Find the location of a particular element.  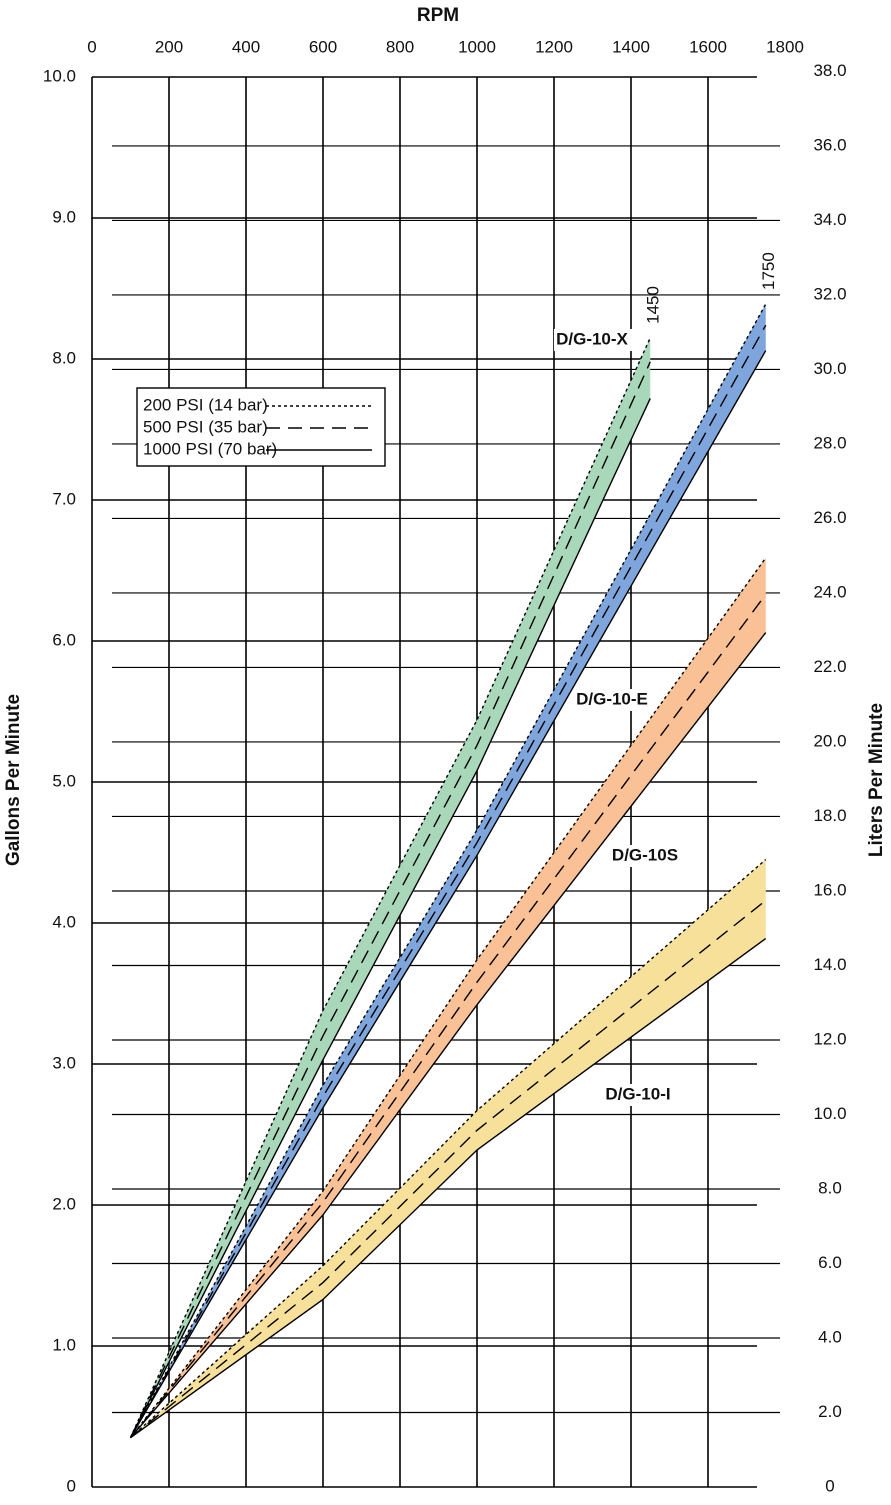

x-tick-label: 1800 is located at coordinates (785, 46).